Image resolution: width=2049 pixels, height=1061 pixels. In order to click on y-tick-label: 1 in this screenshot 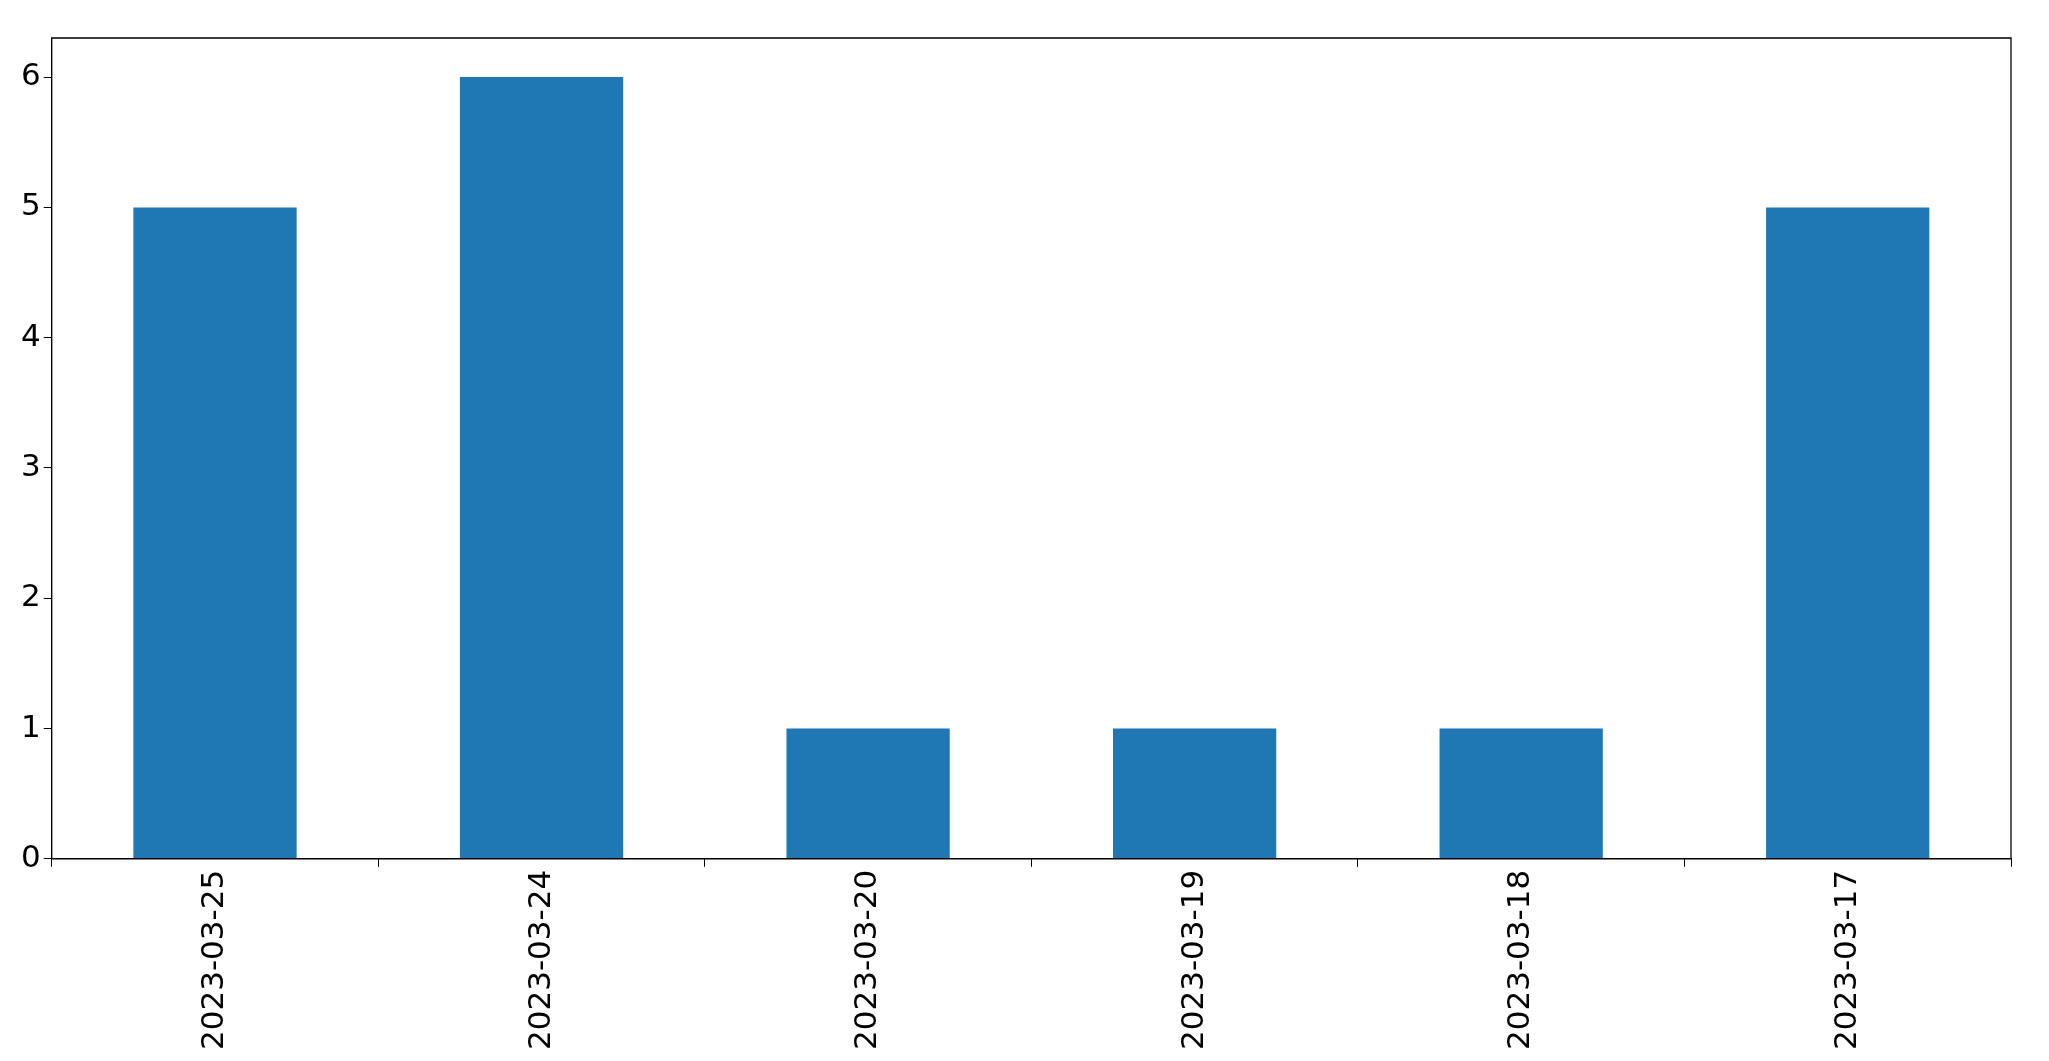, I will do `click(30, 725)`.